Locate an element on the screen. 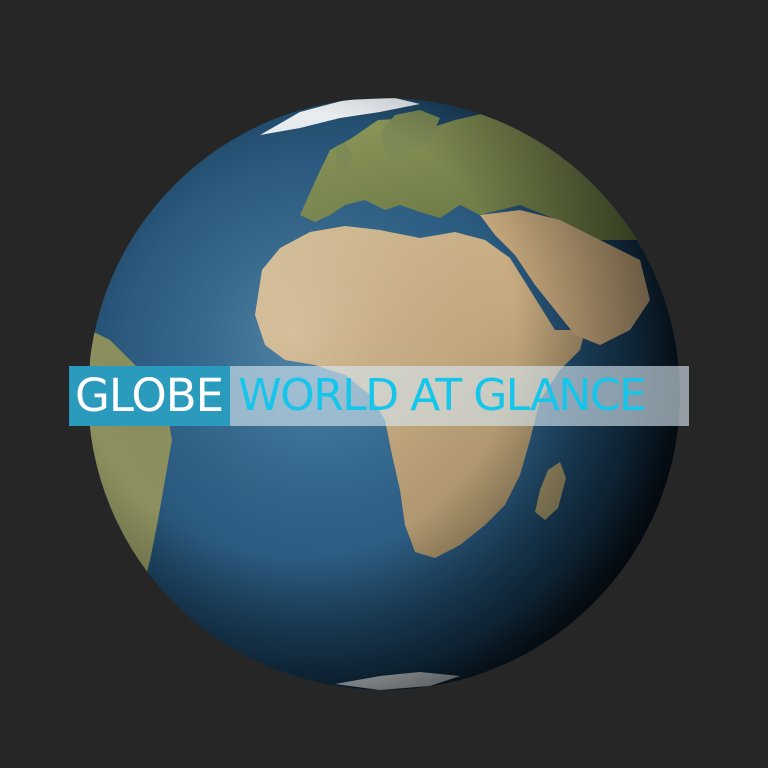 The width and height of the screenshot is (768, 768). title-banner: GLOBE WORLD AT GLANCE is located at coordinates (379, 396).